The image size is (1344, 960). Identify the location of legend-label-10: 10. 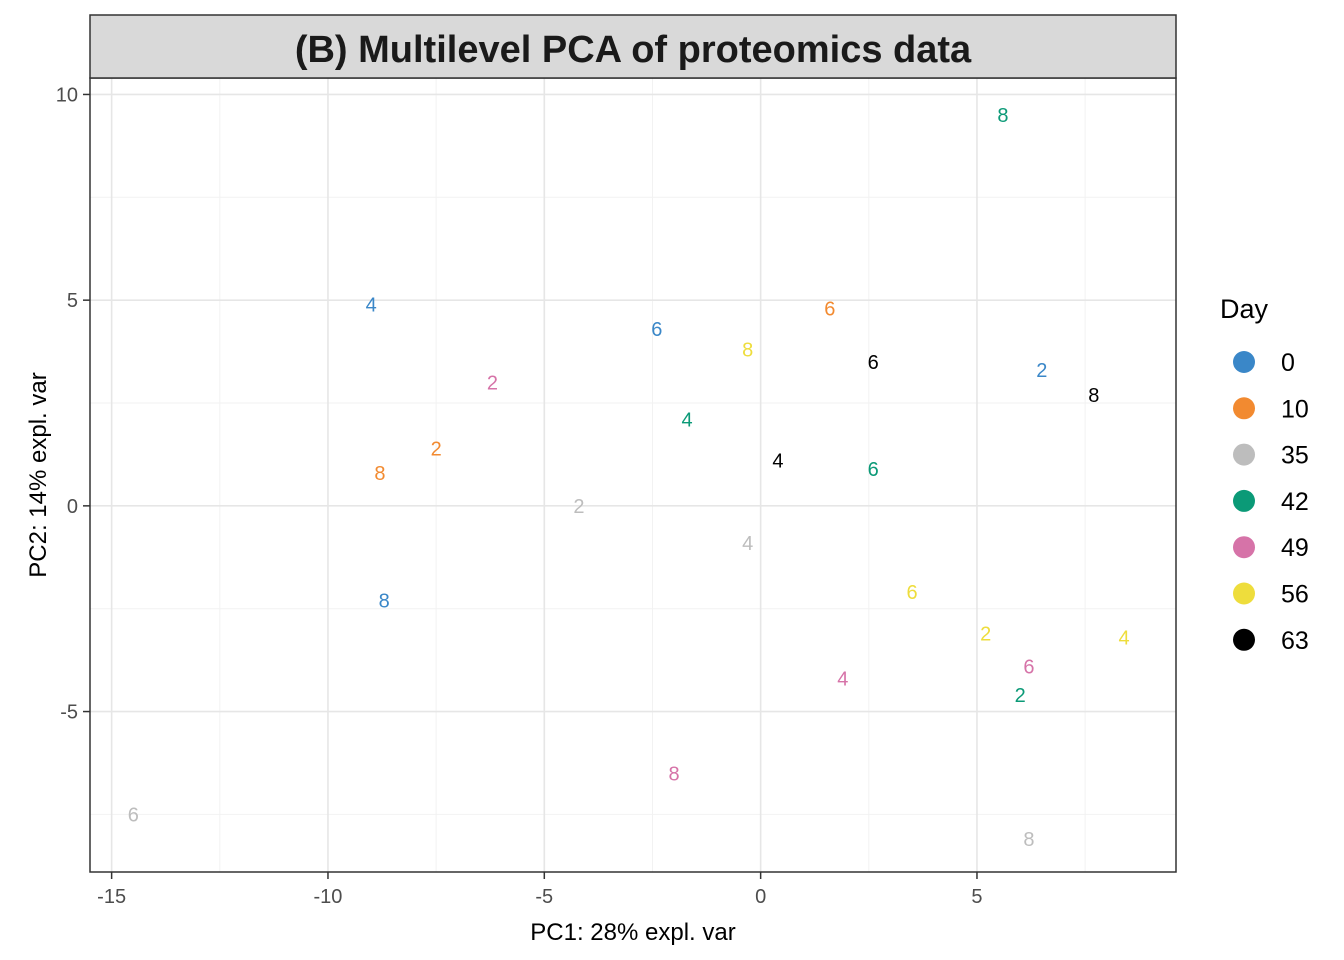
(1295, 409).